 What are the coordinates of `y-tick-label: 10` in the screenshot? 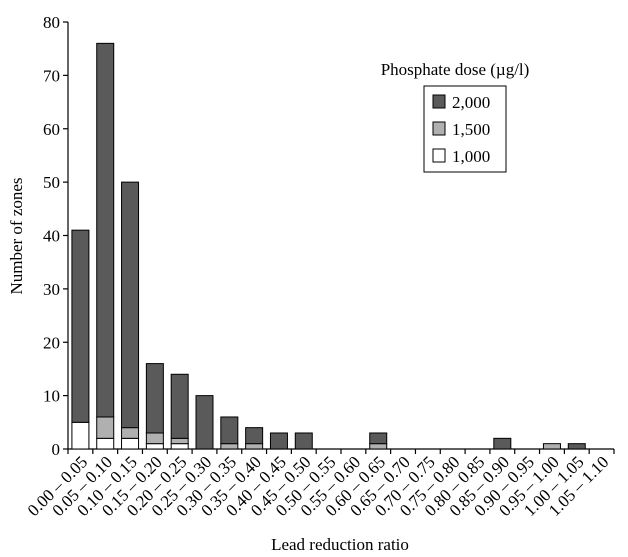 It's located at (51, 396).